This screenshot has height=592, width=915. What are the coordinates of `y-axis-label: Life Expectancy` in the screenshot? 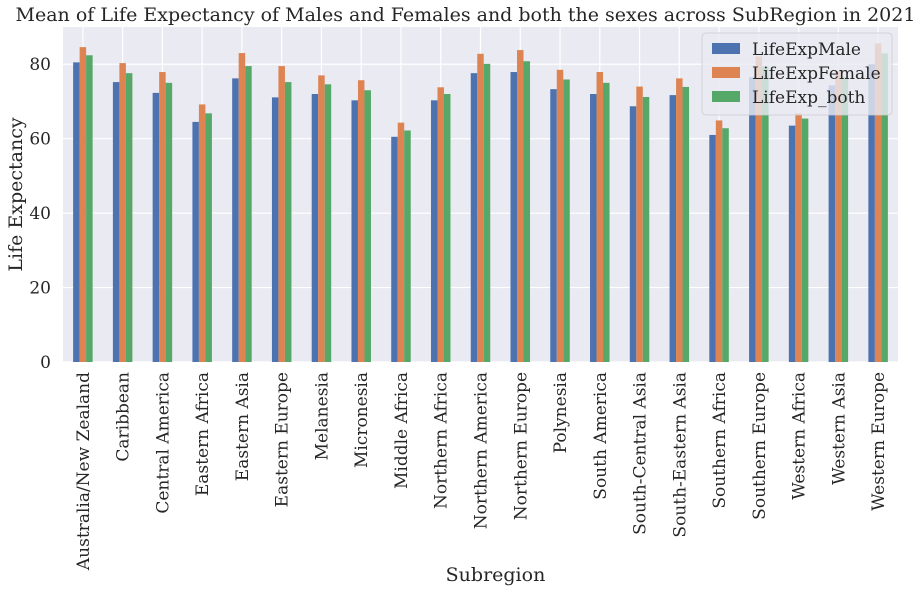 It's located at (16, 194).